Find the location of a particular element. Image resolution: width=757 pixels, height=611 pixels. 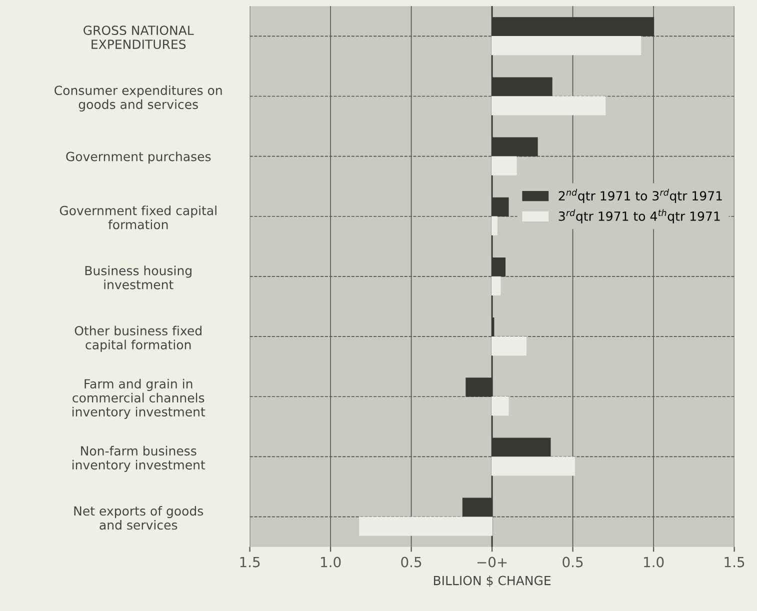

y-tick-label: Business housing investment is located at coordinates (138, 278).